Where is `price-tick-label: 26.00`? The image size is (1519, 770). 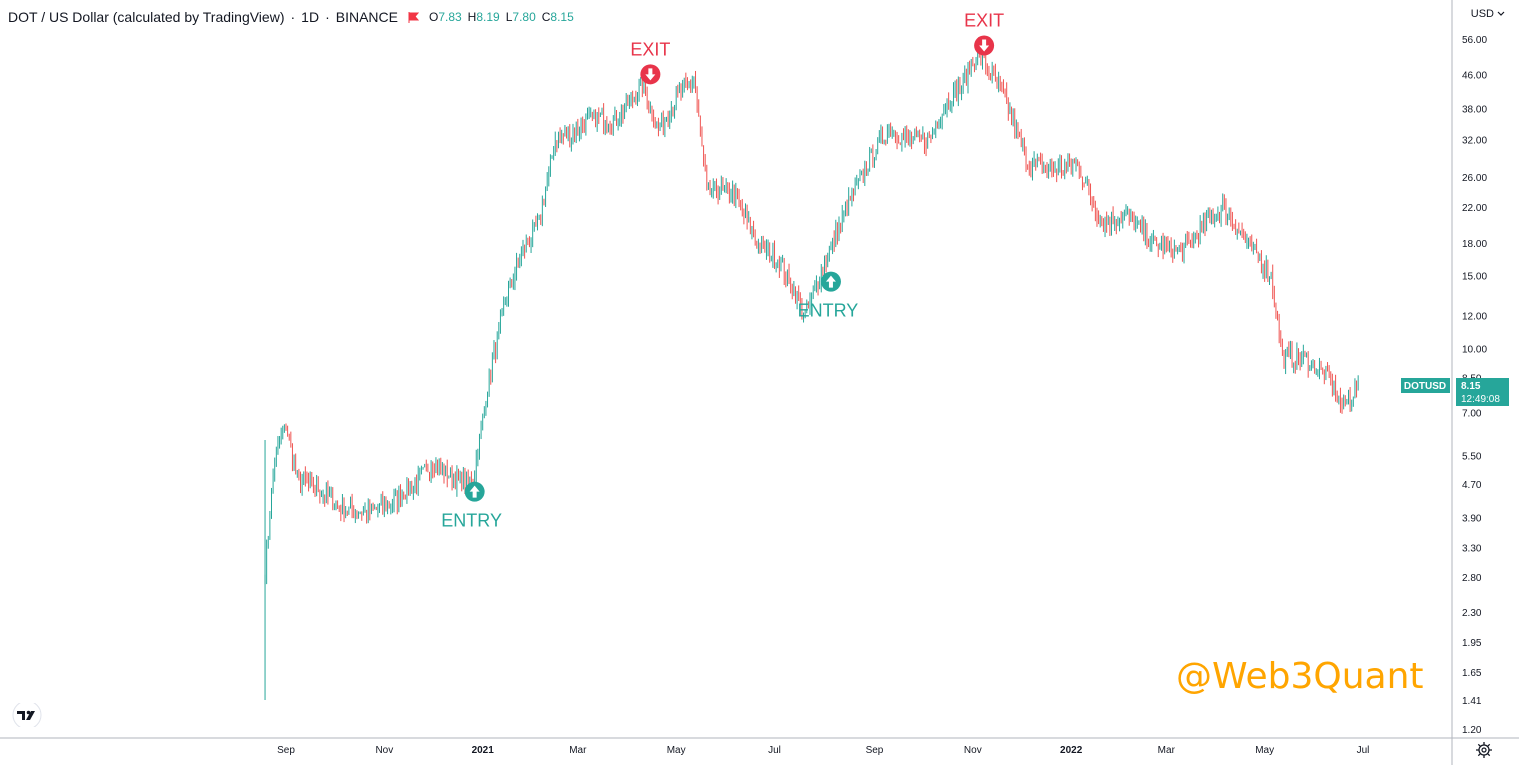
price-tick-label: 26.00 is located at coordinates (1474, 178).